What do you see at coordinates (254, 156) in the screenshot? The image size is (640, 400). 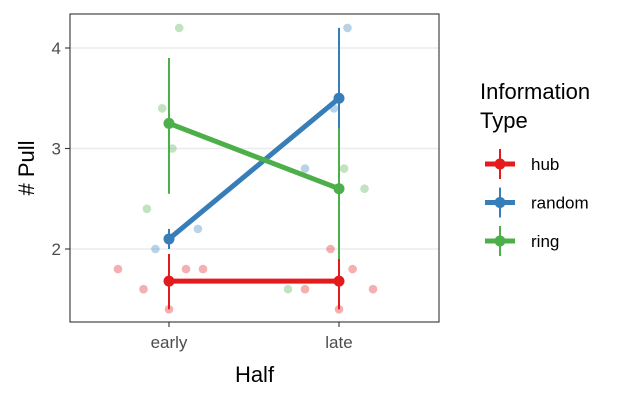 I see `mean-line-ring` at bounding box center [254, 156].